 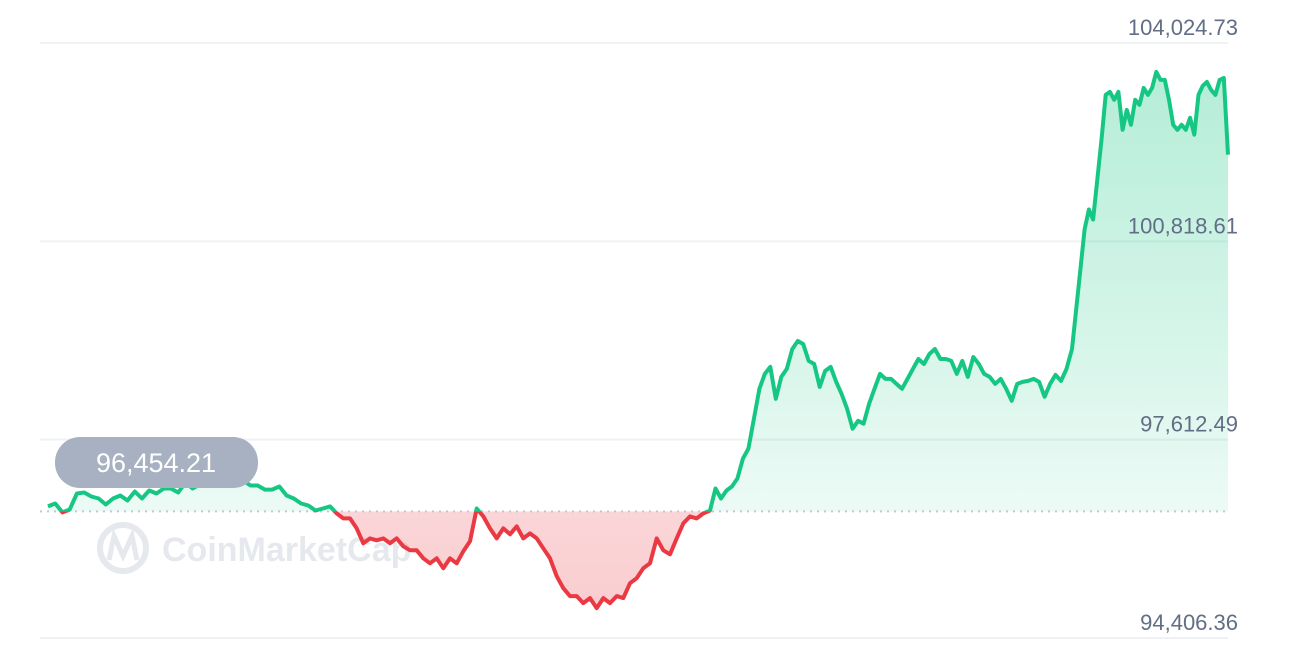 I want to click on y-tick-label: 104,024.73, so click(x=1183, y=27).